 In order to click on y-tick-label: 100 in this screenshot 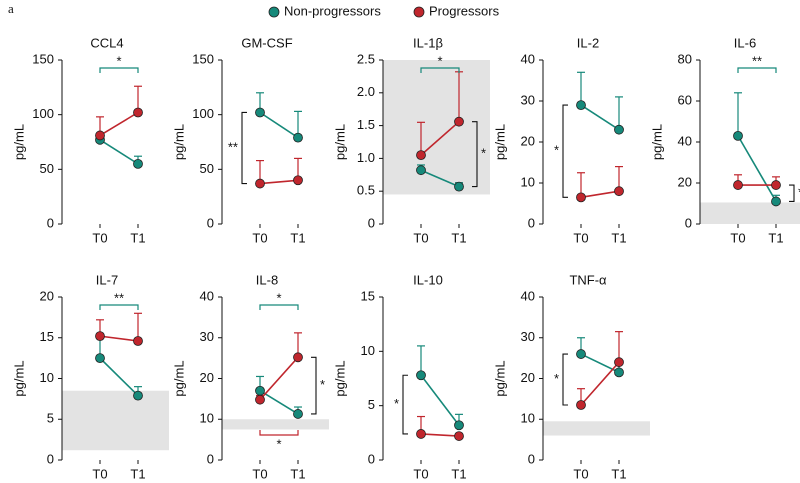, I will do `click(43, 113)`.